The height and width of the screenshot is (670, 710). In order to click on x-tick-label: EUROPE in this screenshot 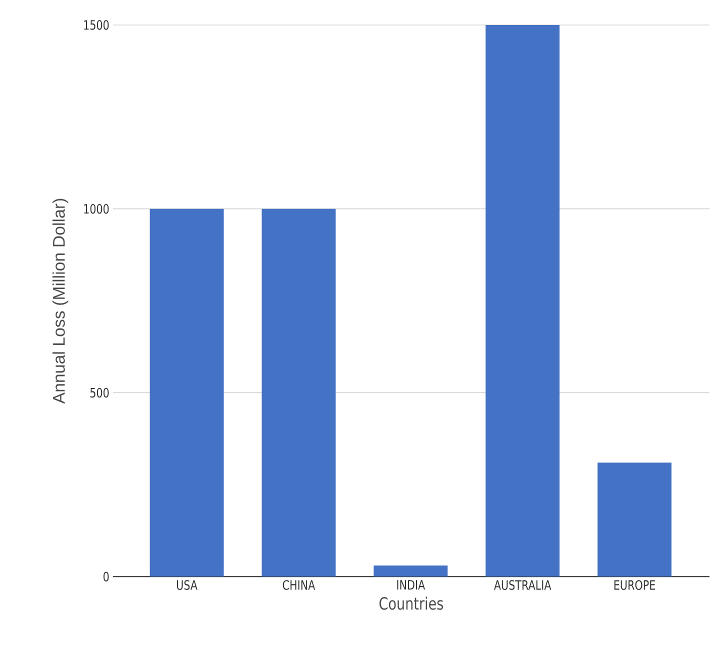, I will do `click(634, 585)`.